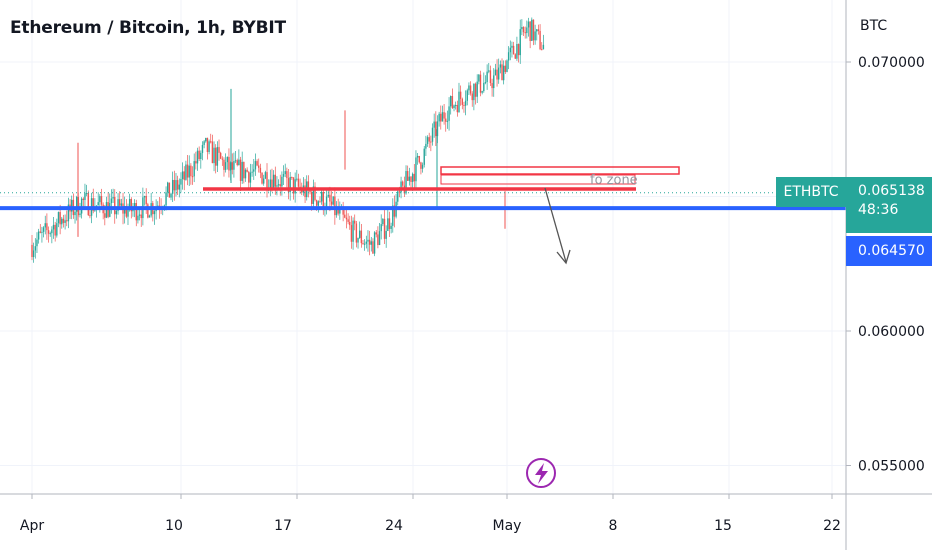 This screenshot has height=550, width=932. Describe the element at coordinates (891, 332) in the screenshot. I see `y-tick-label: 0.060000` at that location.